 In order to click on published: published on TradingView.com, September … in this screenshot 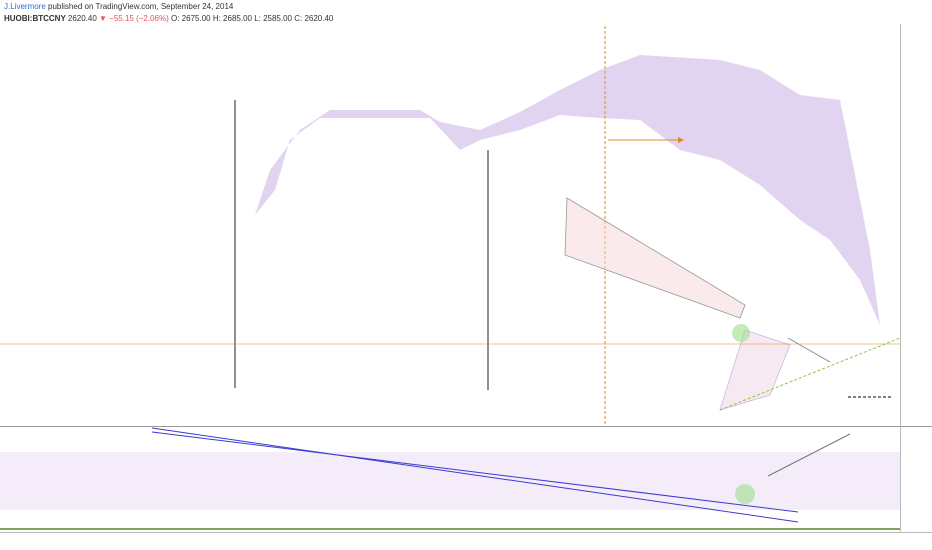, I will do `click(141, 6)`.